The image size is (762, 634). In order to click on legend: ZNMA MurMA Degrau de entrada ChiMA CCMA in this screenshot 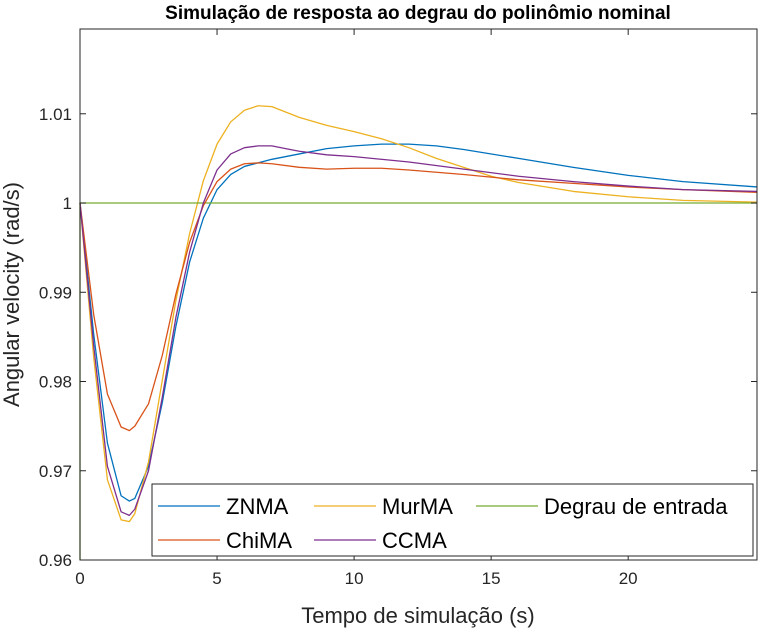, I will do `click(452, 520)`.